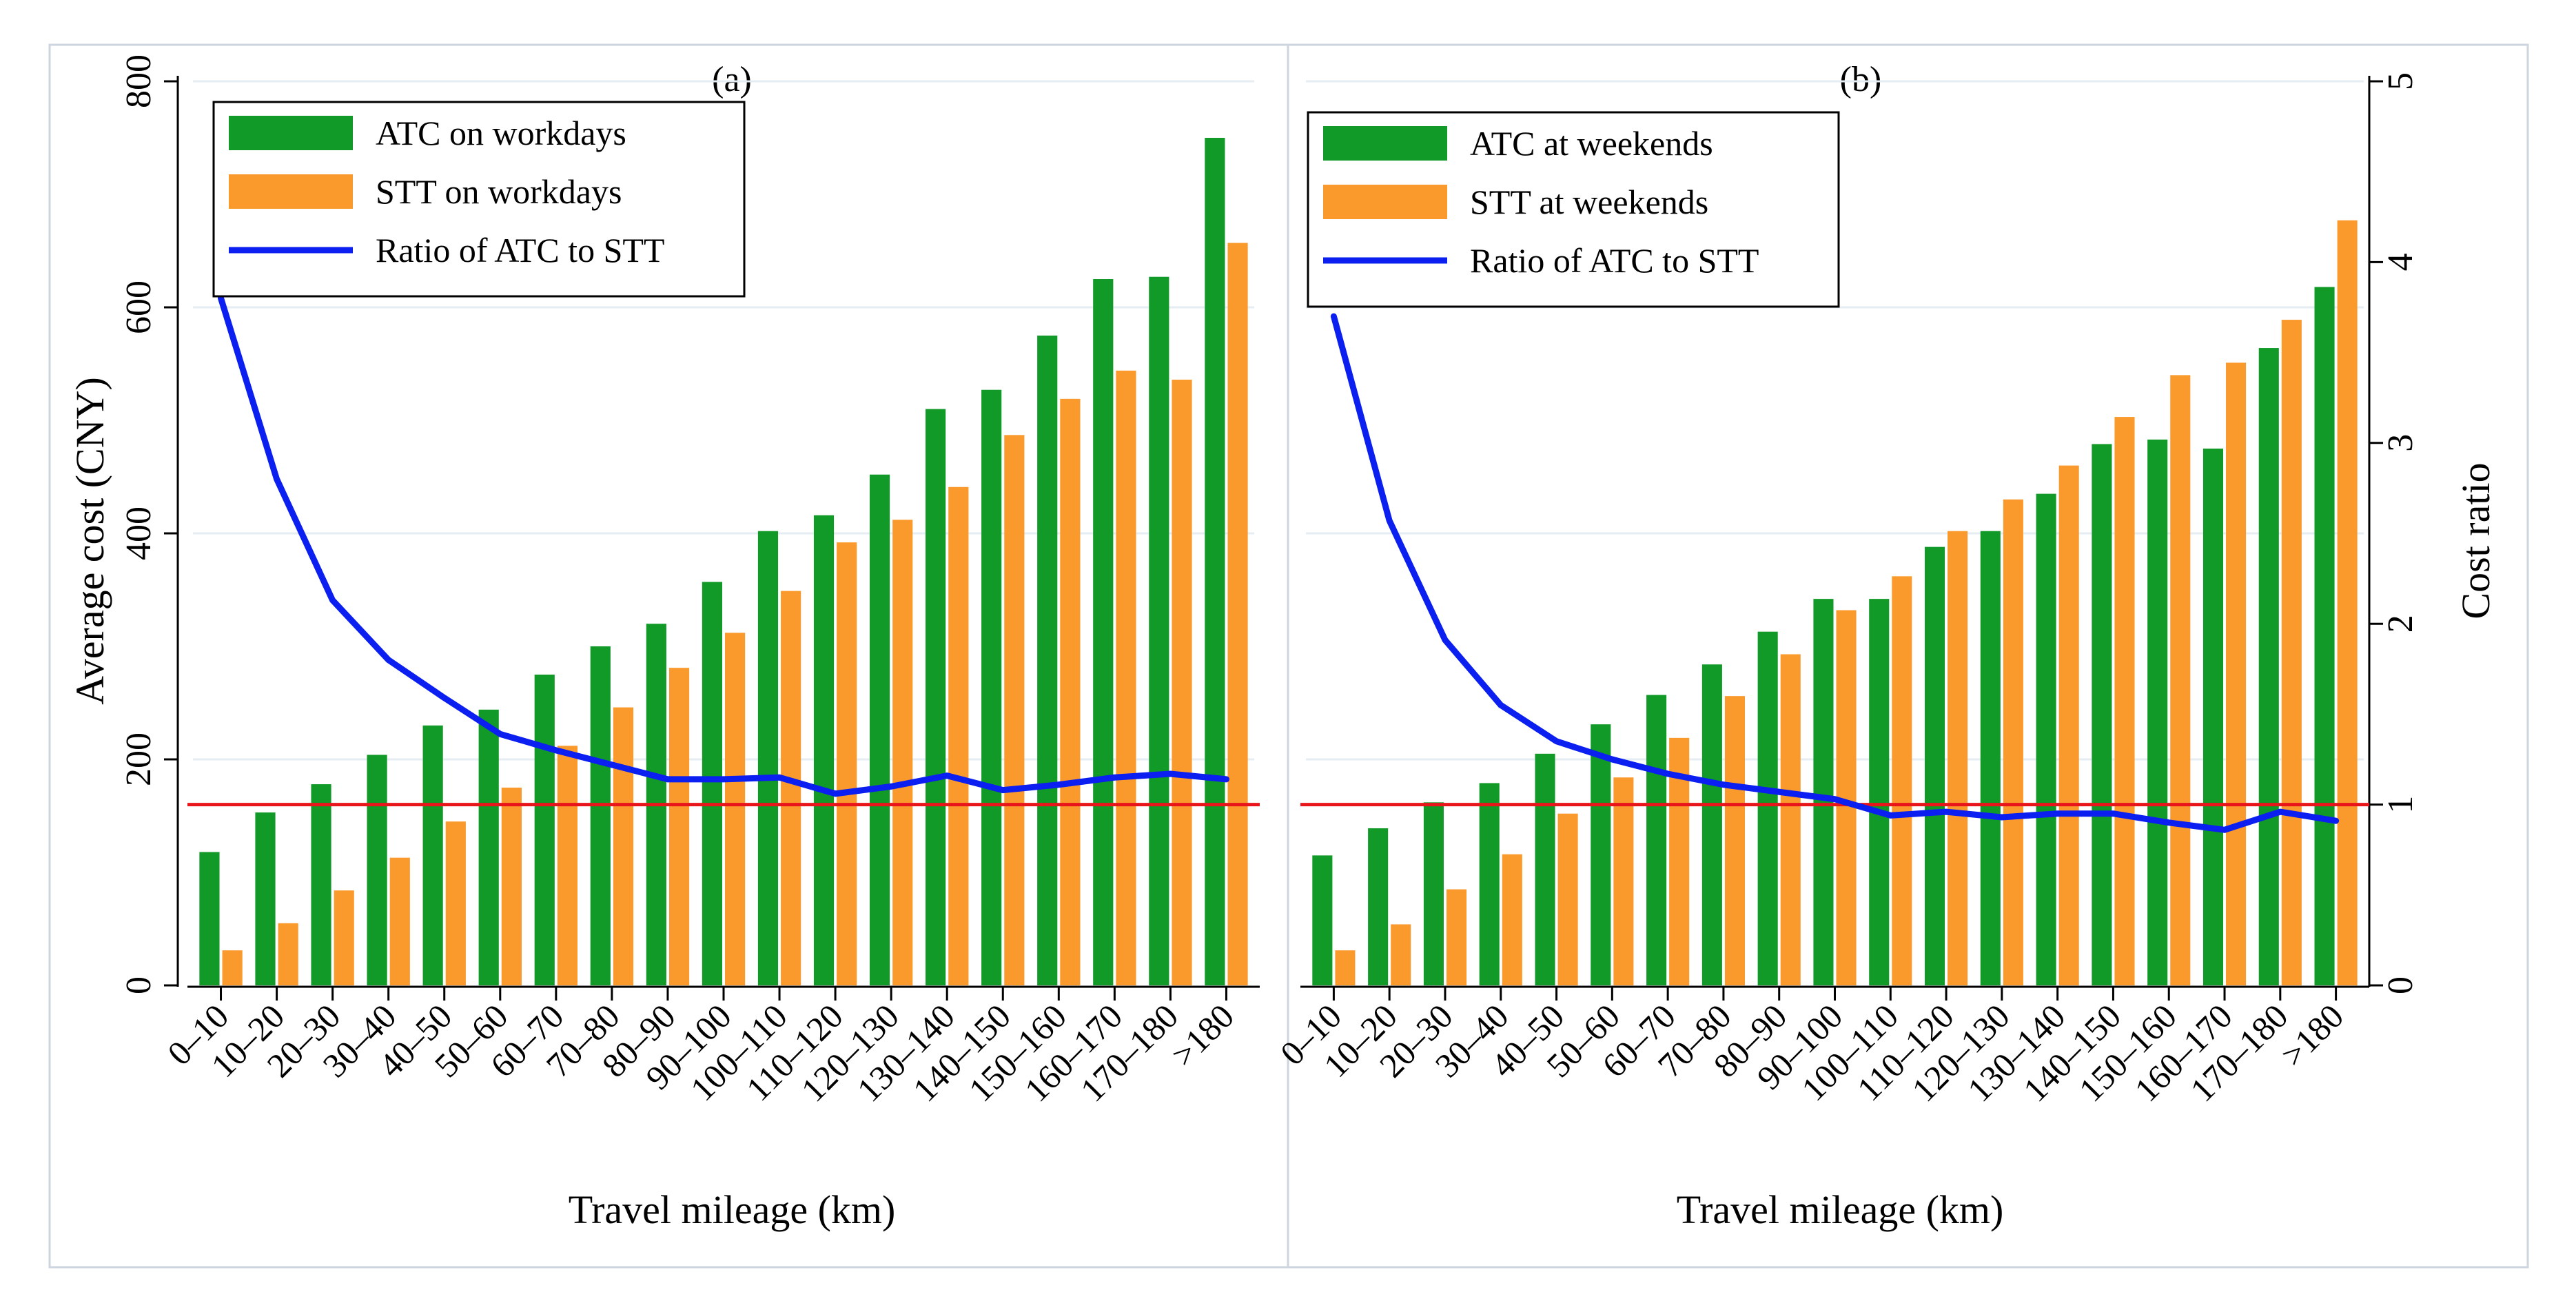 The width and height of the screenshot is (2576, 1312). Describe the element at coordinates (732, 79) in the screenshot. I see `panel-a-label: (a)` at that location.